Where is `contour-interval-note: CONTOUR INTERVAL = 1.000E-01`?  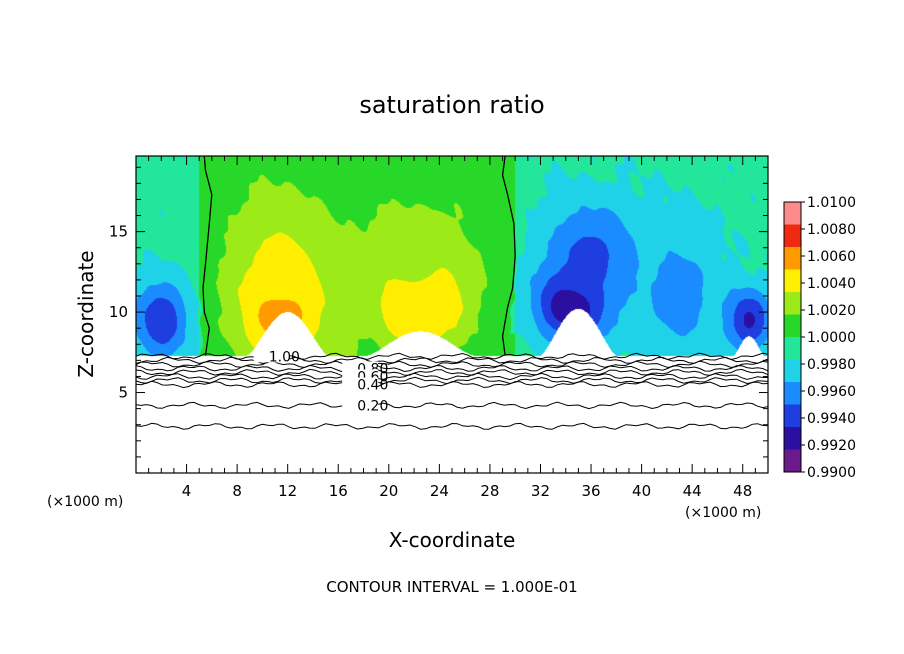 contour-interval-note: CONTOUR INTERVAL = 1.000E-01 is located at coordinates (451, 587).